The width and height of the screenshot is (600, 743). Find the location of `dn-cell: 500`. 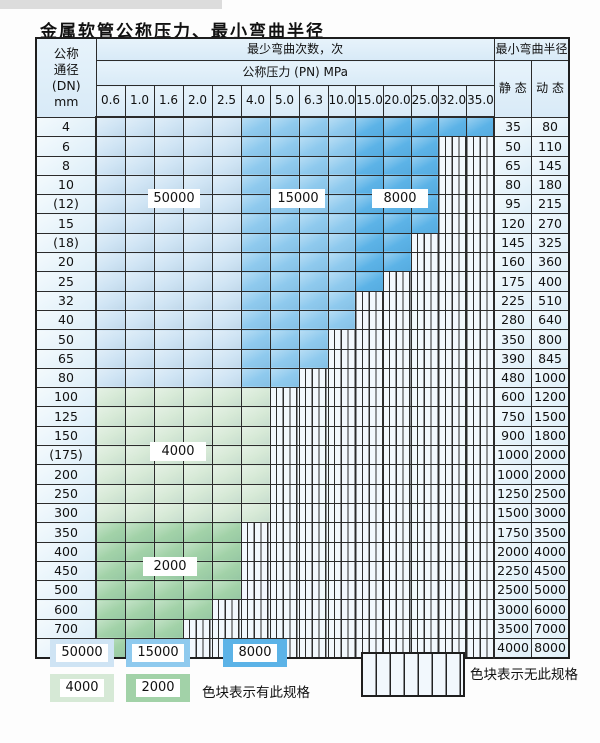

dn-cell: 500 is located at coordinates (66, 590).